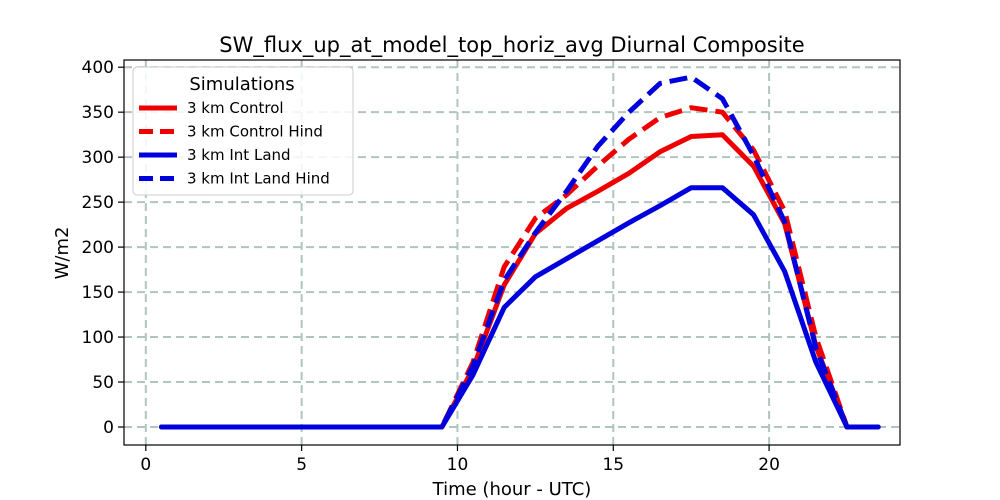  Describe the element at coordinates (98, 158) in the screenshot. I see `y-tick-label: 300` at that location.